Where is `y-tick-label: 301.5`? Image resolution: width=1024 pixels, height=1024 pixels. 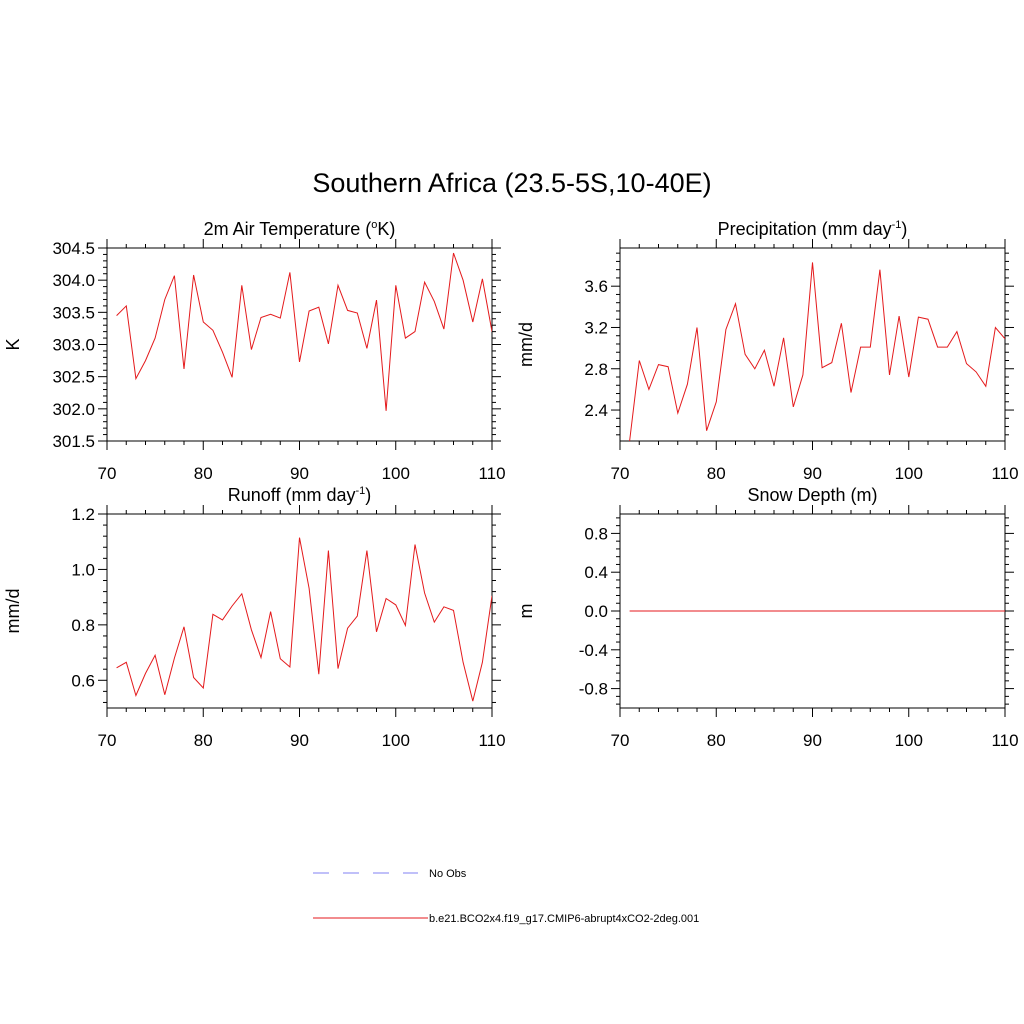 y-tick-label: 301.5 is located at coordinates (73, 441).